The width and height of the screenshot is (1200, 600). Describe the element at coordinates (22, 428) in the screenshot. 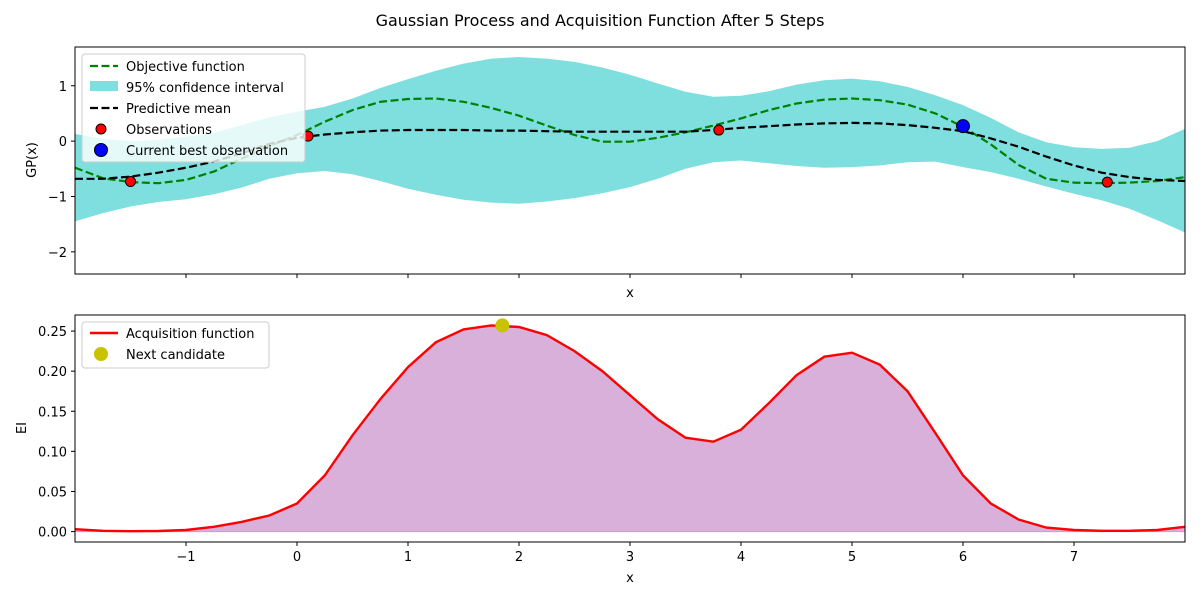

I see `acquisition-y-axis-label: EI` at that location.